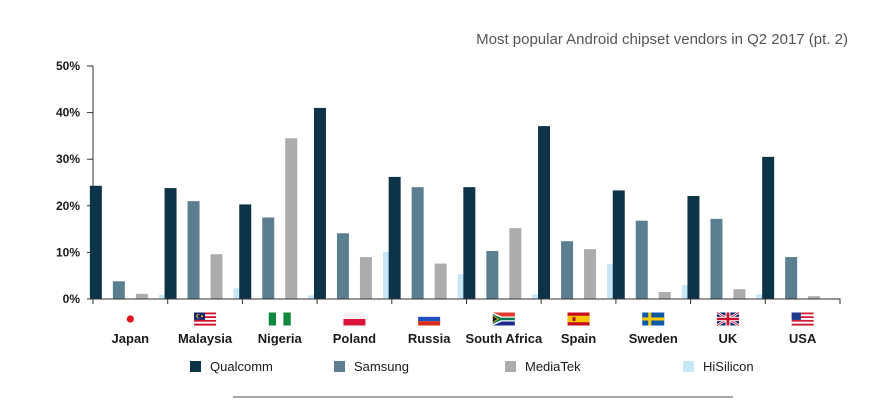 Image resolution: width=886 pixels, height=406 pixels. I want to click on flag-uk-icon, so click(728, 319).